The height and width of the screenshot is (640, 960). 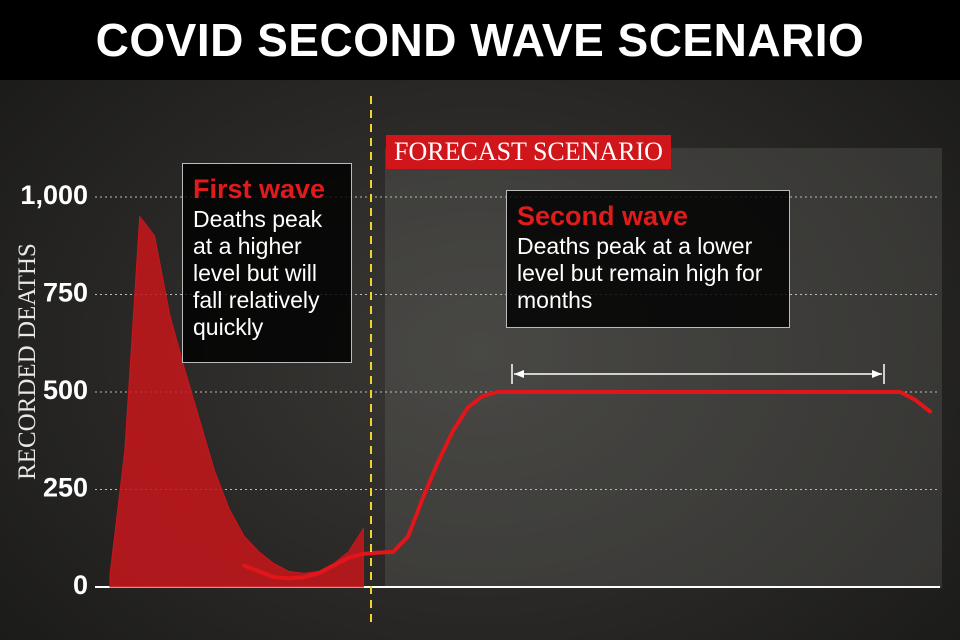 I want to click on y-axis-label: RECORDED DEATHS, so click(x=27, y=361).